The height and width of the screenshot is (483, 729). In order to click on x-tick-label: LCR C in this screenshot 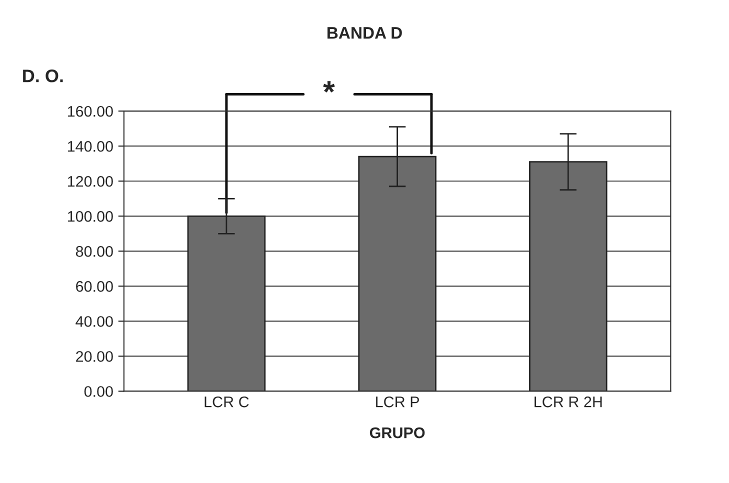, I will do `click(226, 402)`.